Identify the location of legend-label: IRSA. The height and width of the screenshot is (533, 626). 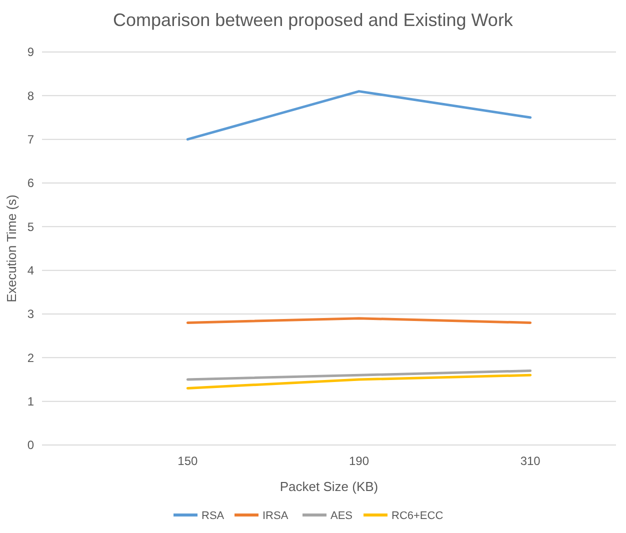
(275, 516).